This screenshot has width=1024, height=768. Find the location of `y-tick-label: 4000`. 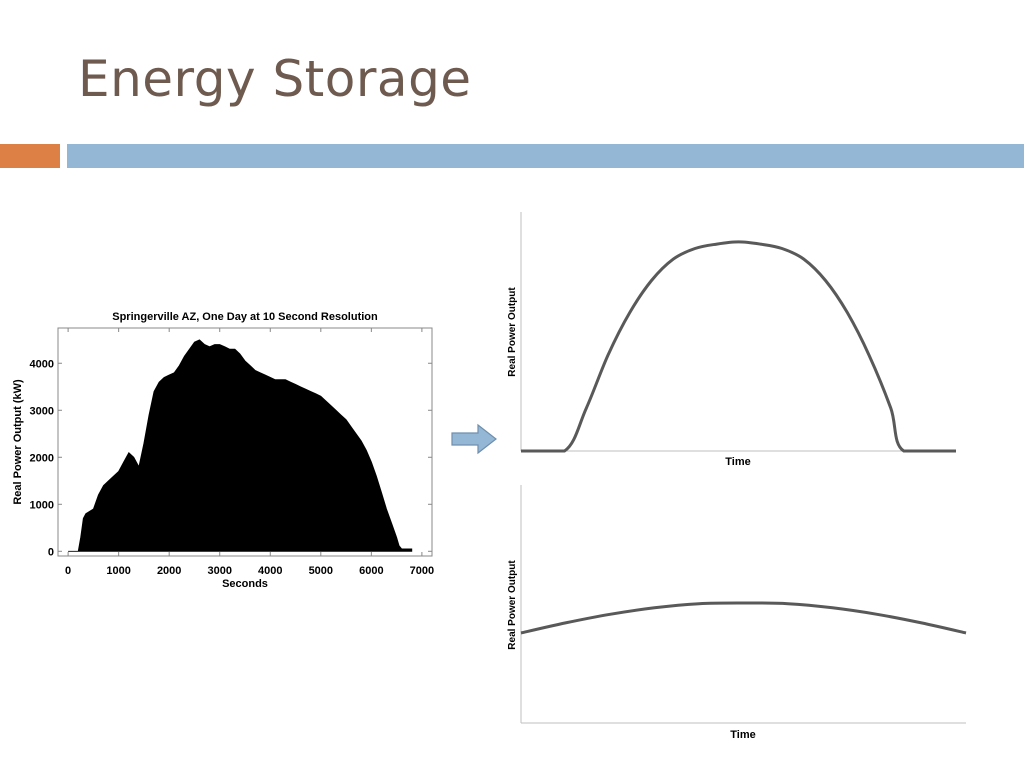

y-tick-label: 4000 is located at coordinates (42, 364).